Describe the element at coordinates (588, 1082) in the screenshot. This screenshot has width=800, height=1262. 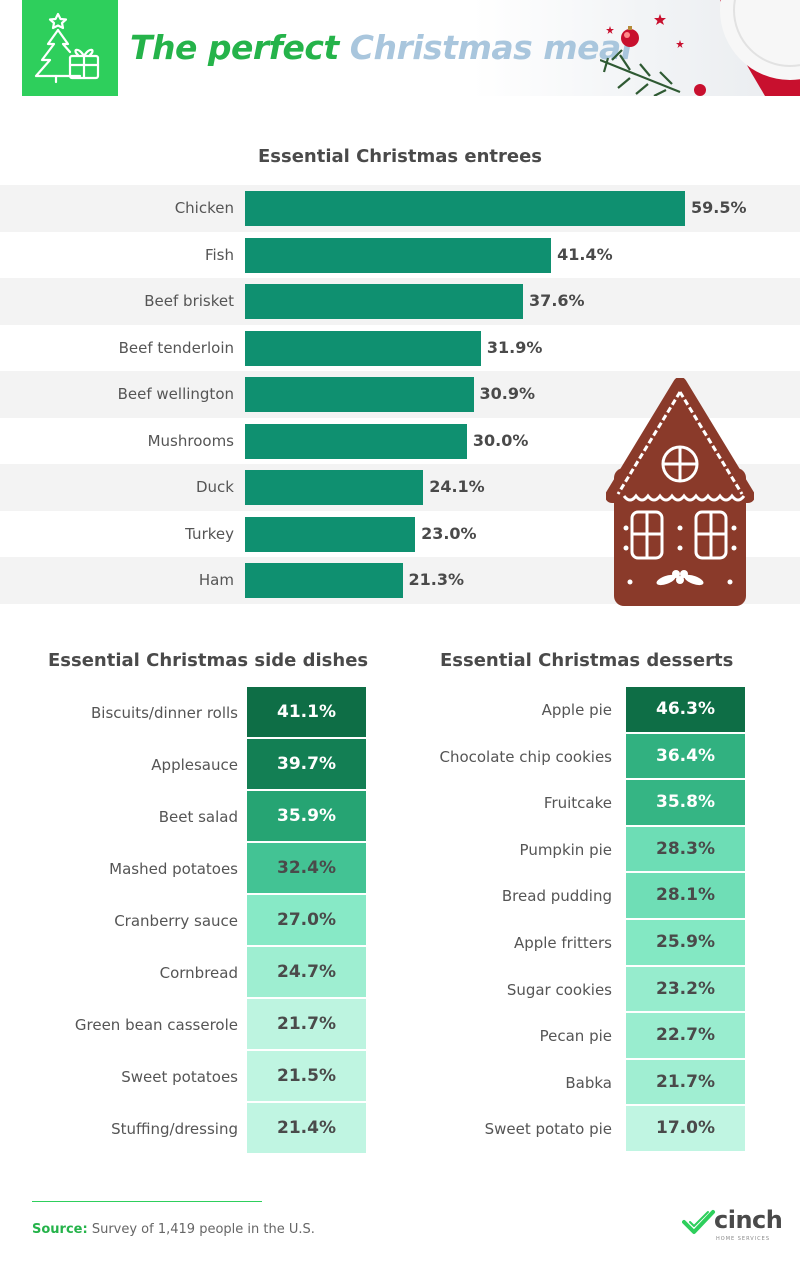
I see `dessert-label: Babka` at that location.